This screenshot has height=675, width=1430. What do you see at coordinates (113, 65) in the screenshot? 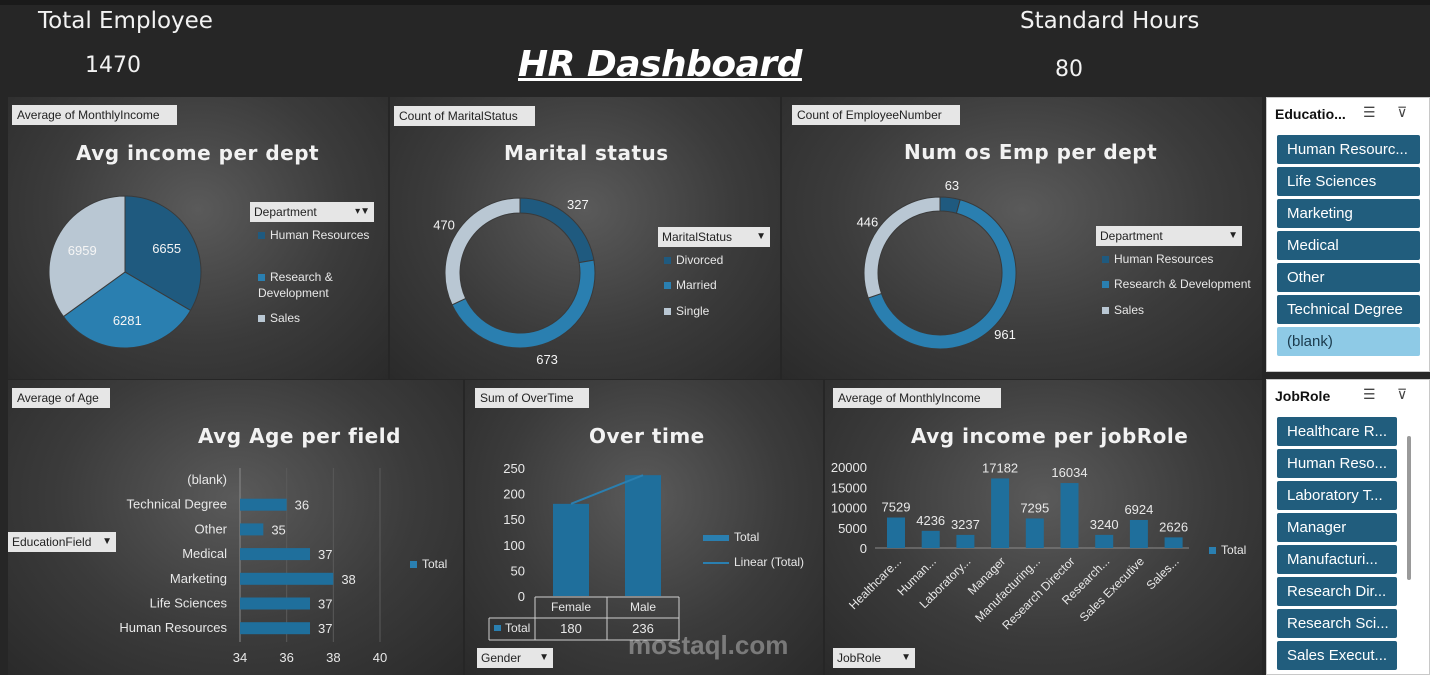
I see `total-employee-value: 1470` at bounding box center [113, 65].